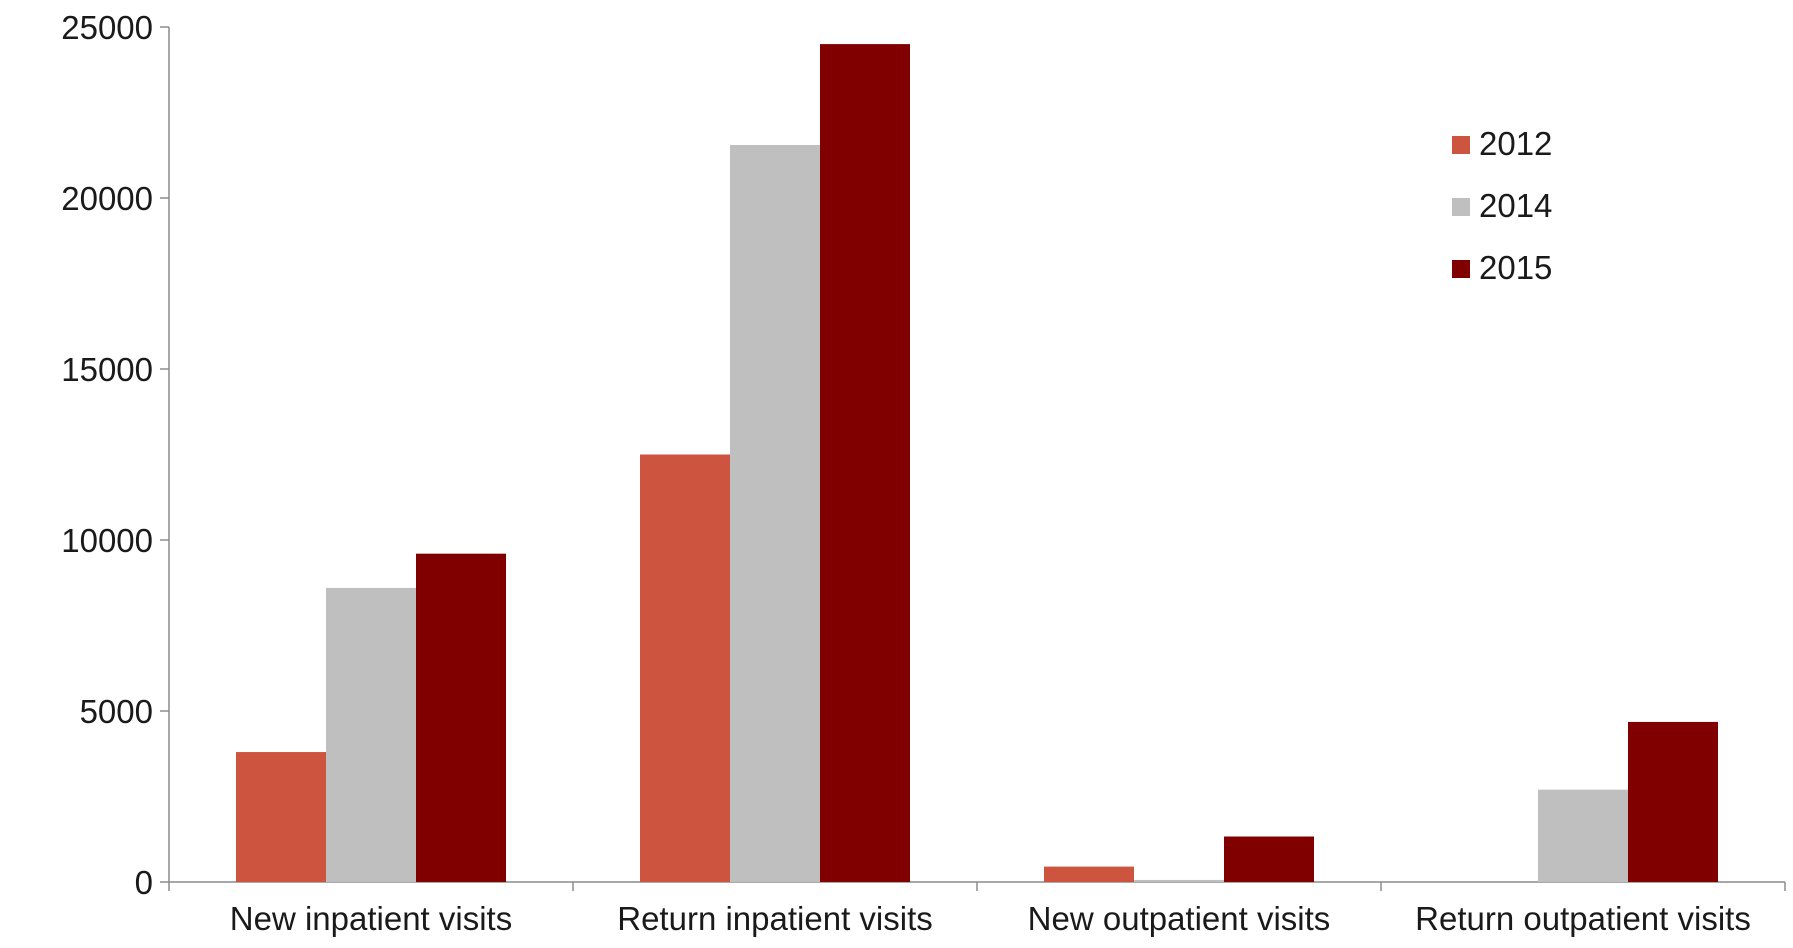  I want to click on legend-label: 2012, so click(1515, 143).